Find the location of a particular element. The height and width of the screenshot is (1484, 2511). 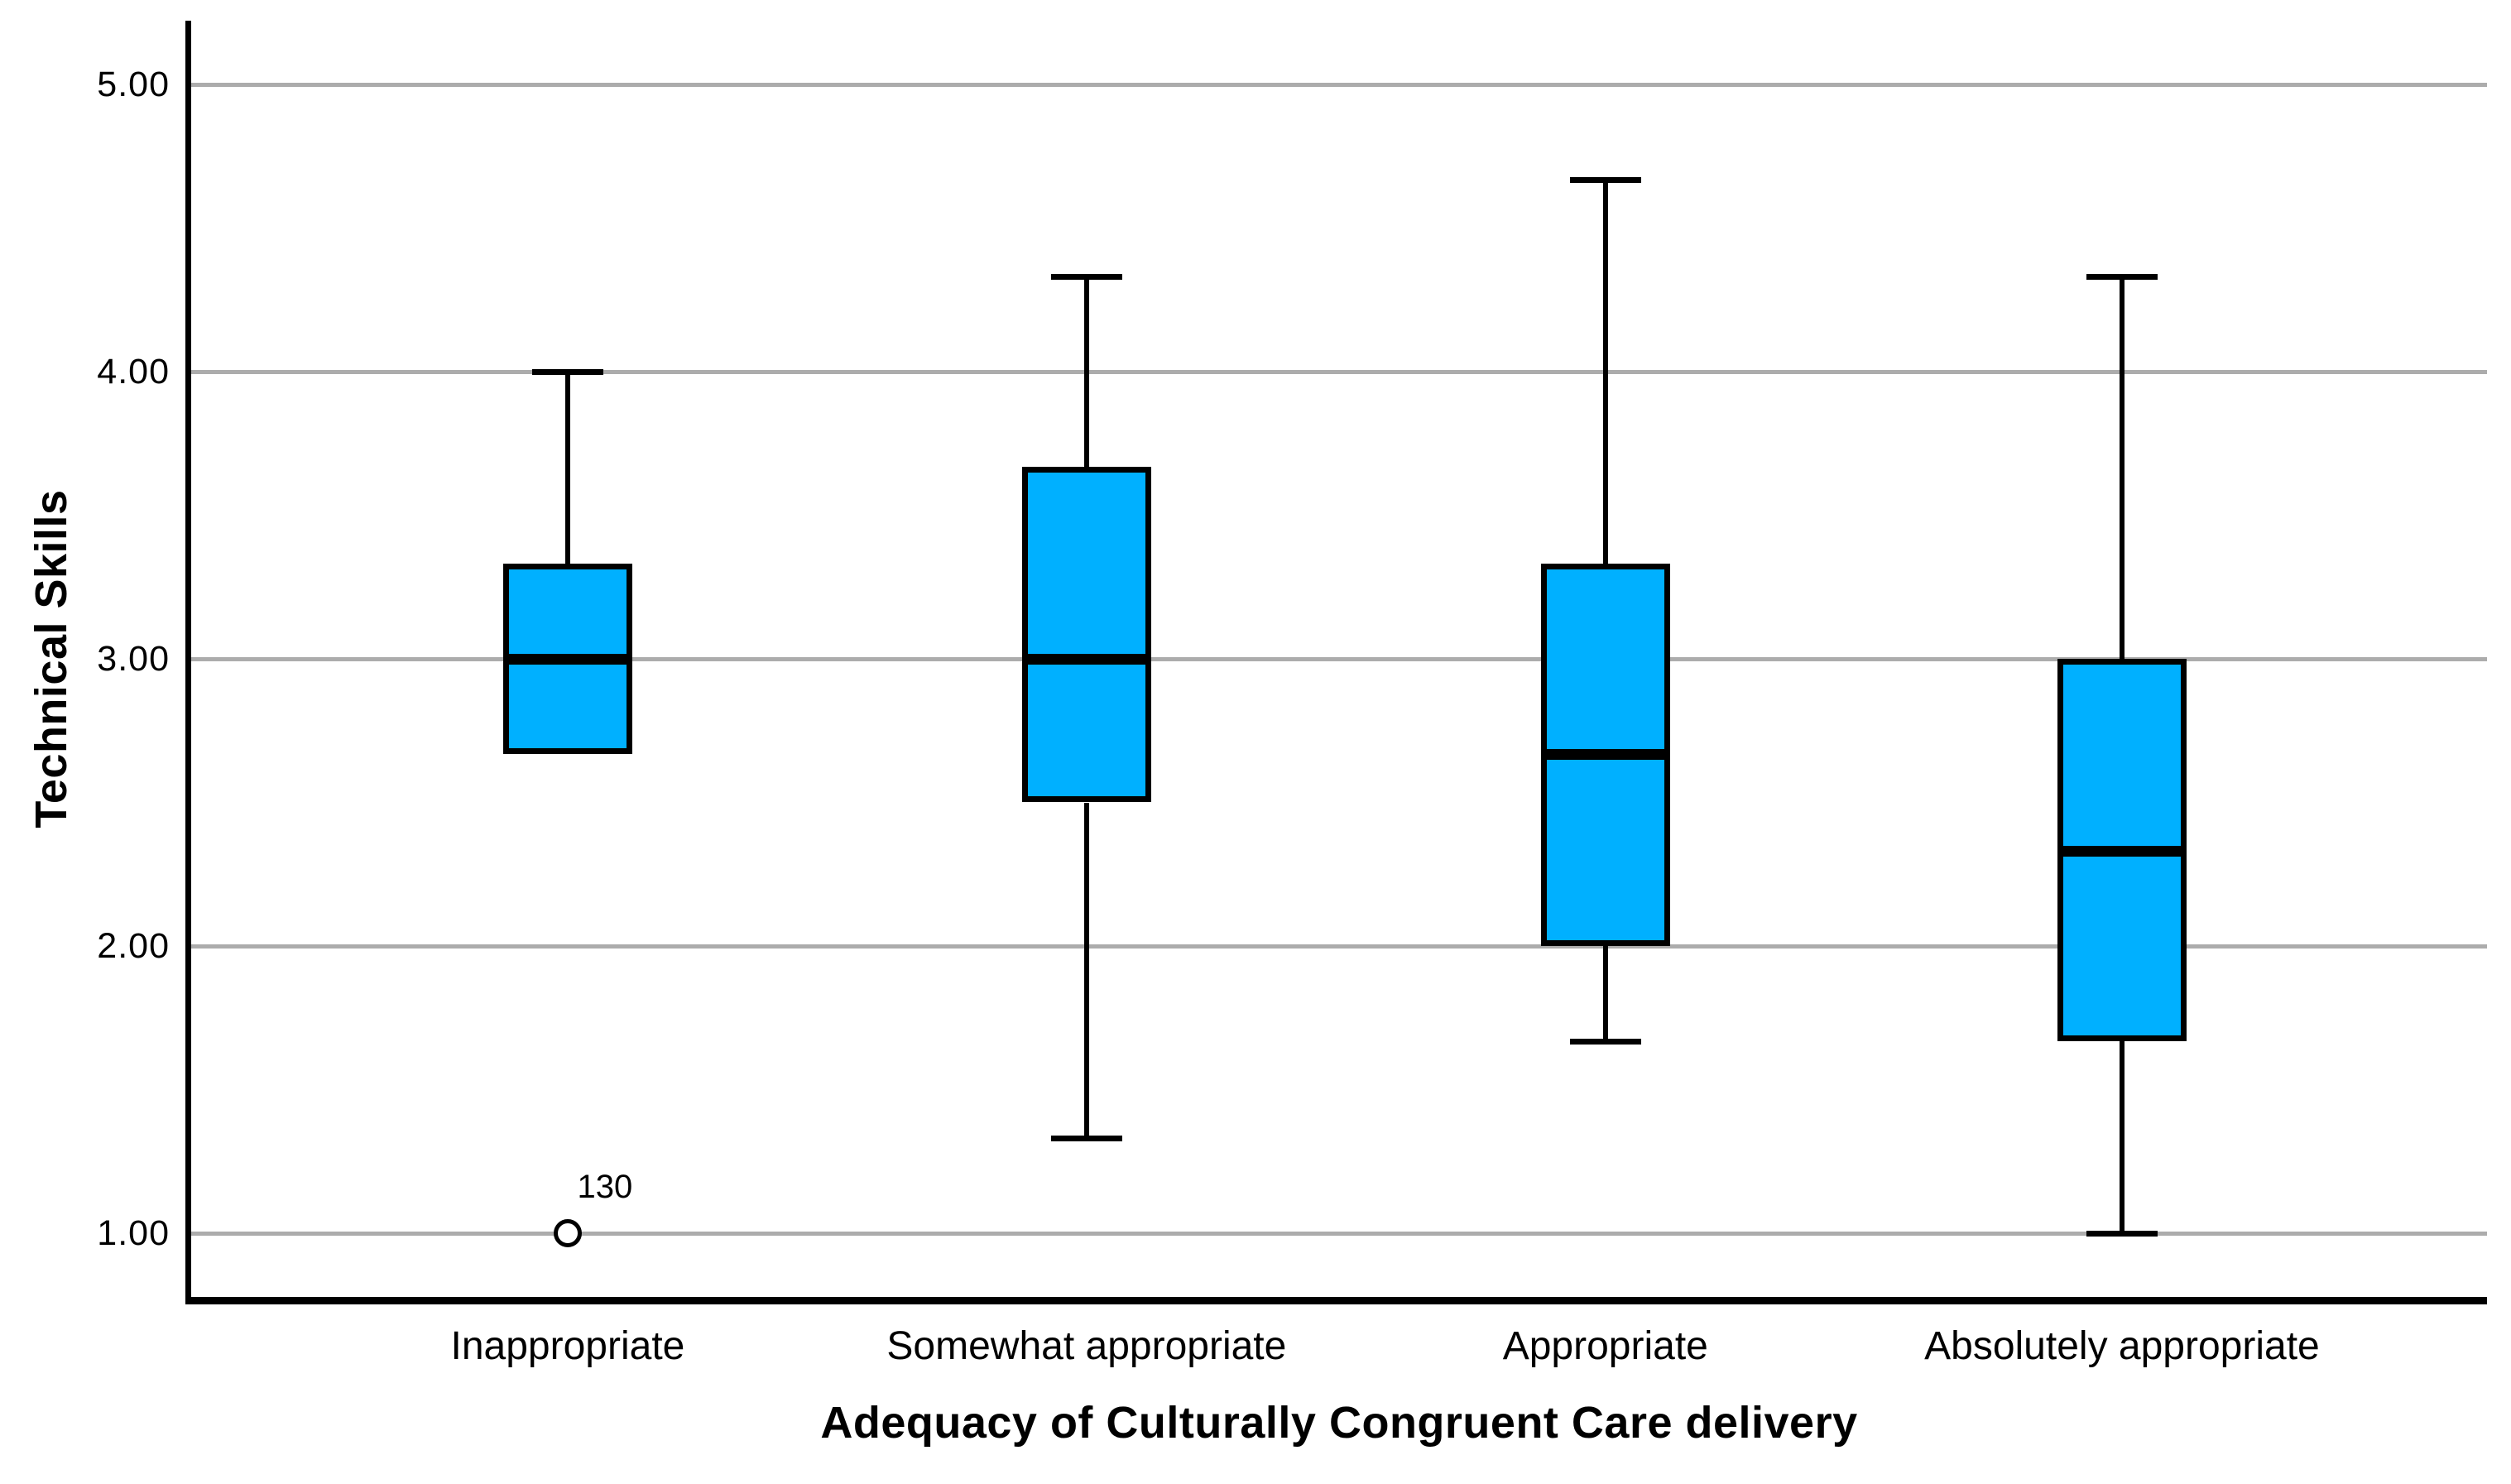

y-tick-label: 1.00 is located at coordinates (133, 1233).